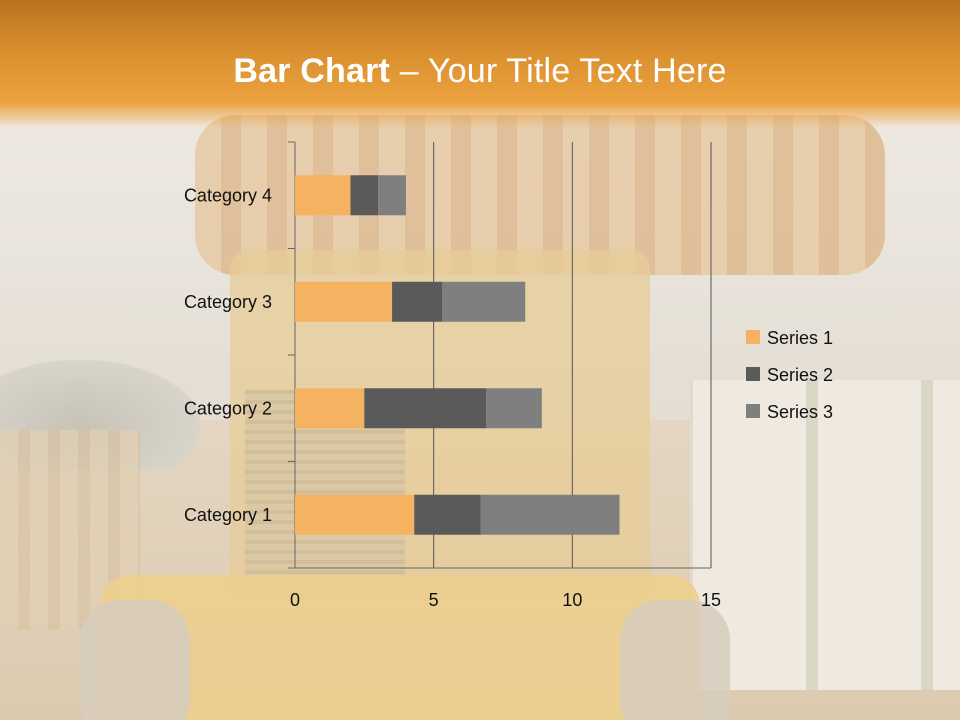 The width and height of the screenshot is (960, 720). Describe the element at coordinates (295, 600) in the screenshot. I see `x-tick-label: 0` at that location.